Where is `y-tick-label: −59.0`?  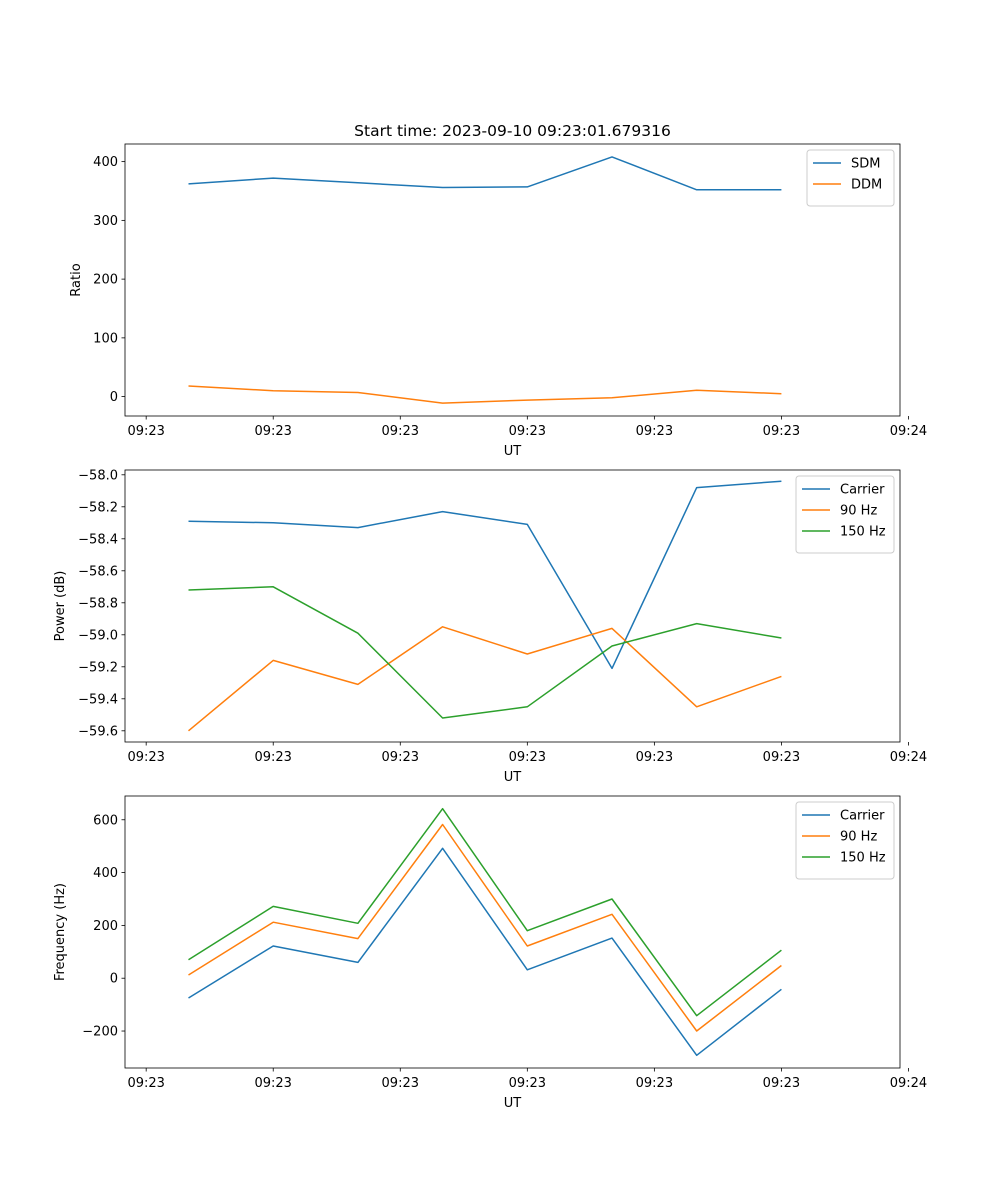 y-tick-label: −59.0 is located at coordinates (98, 635).